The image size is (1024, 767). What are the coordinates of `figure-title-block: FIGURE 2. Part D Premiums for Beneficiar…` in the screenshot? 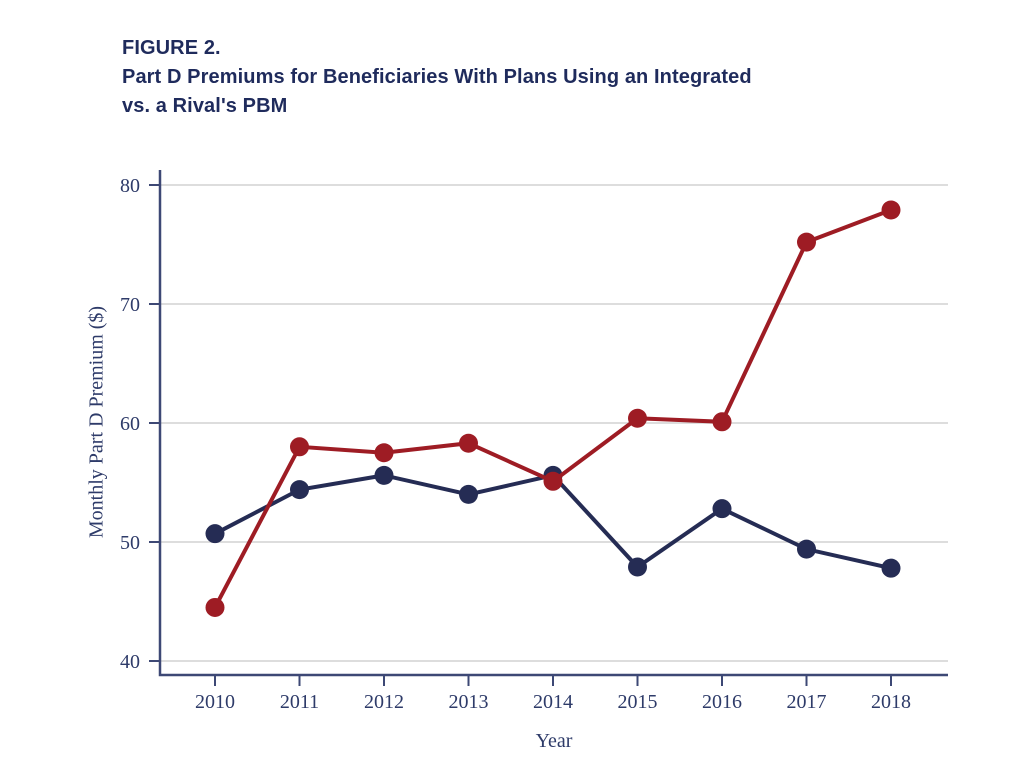 It's located at (522, 77).